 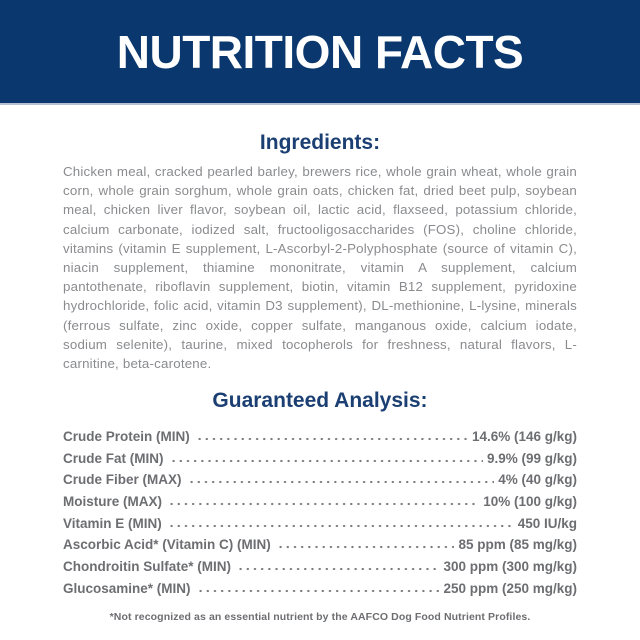 What do you see at coordinates (320, 498) in the screenshot?
I see `table-row: Moisture (MAX) 10% (100 g/kg)` at bounding box center [320, 498].